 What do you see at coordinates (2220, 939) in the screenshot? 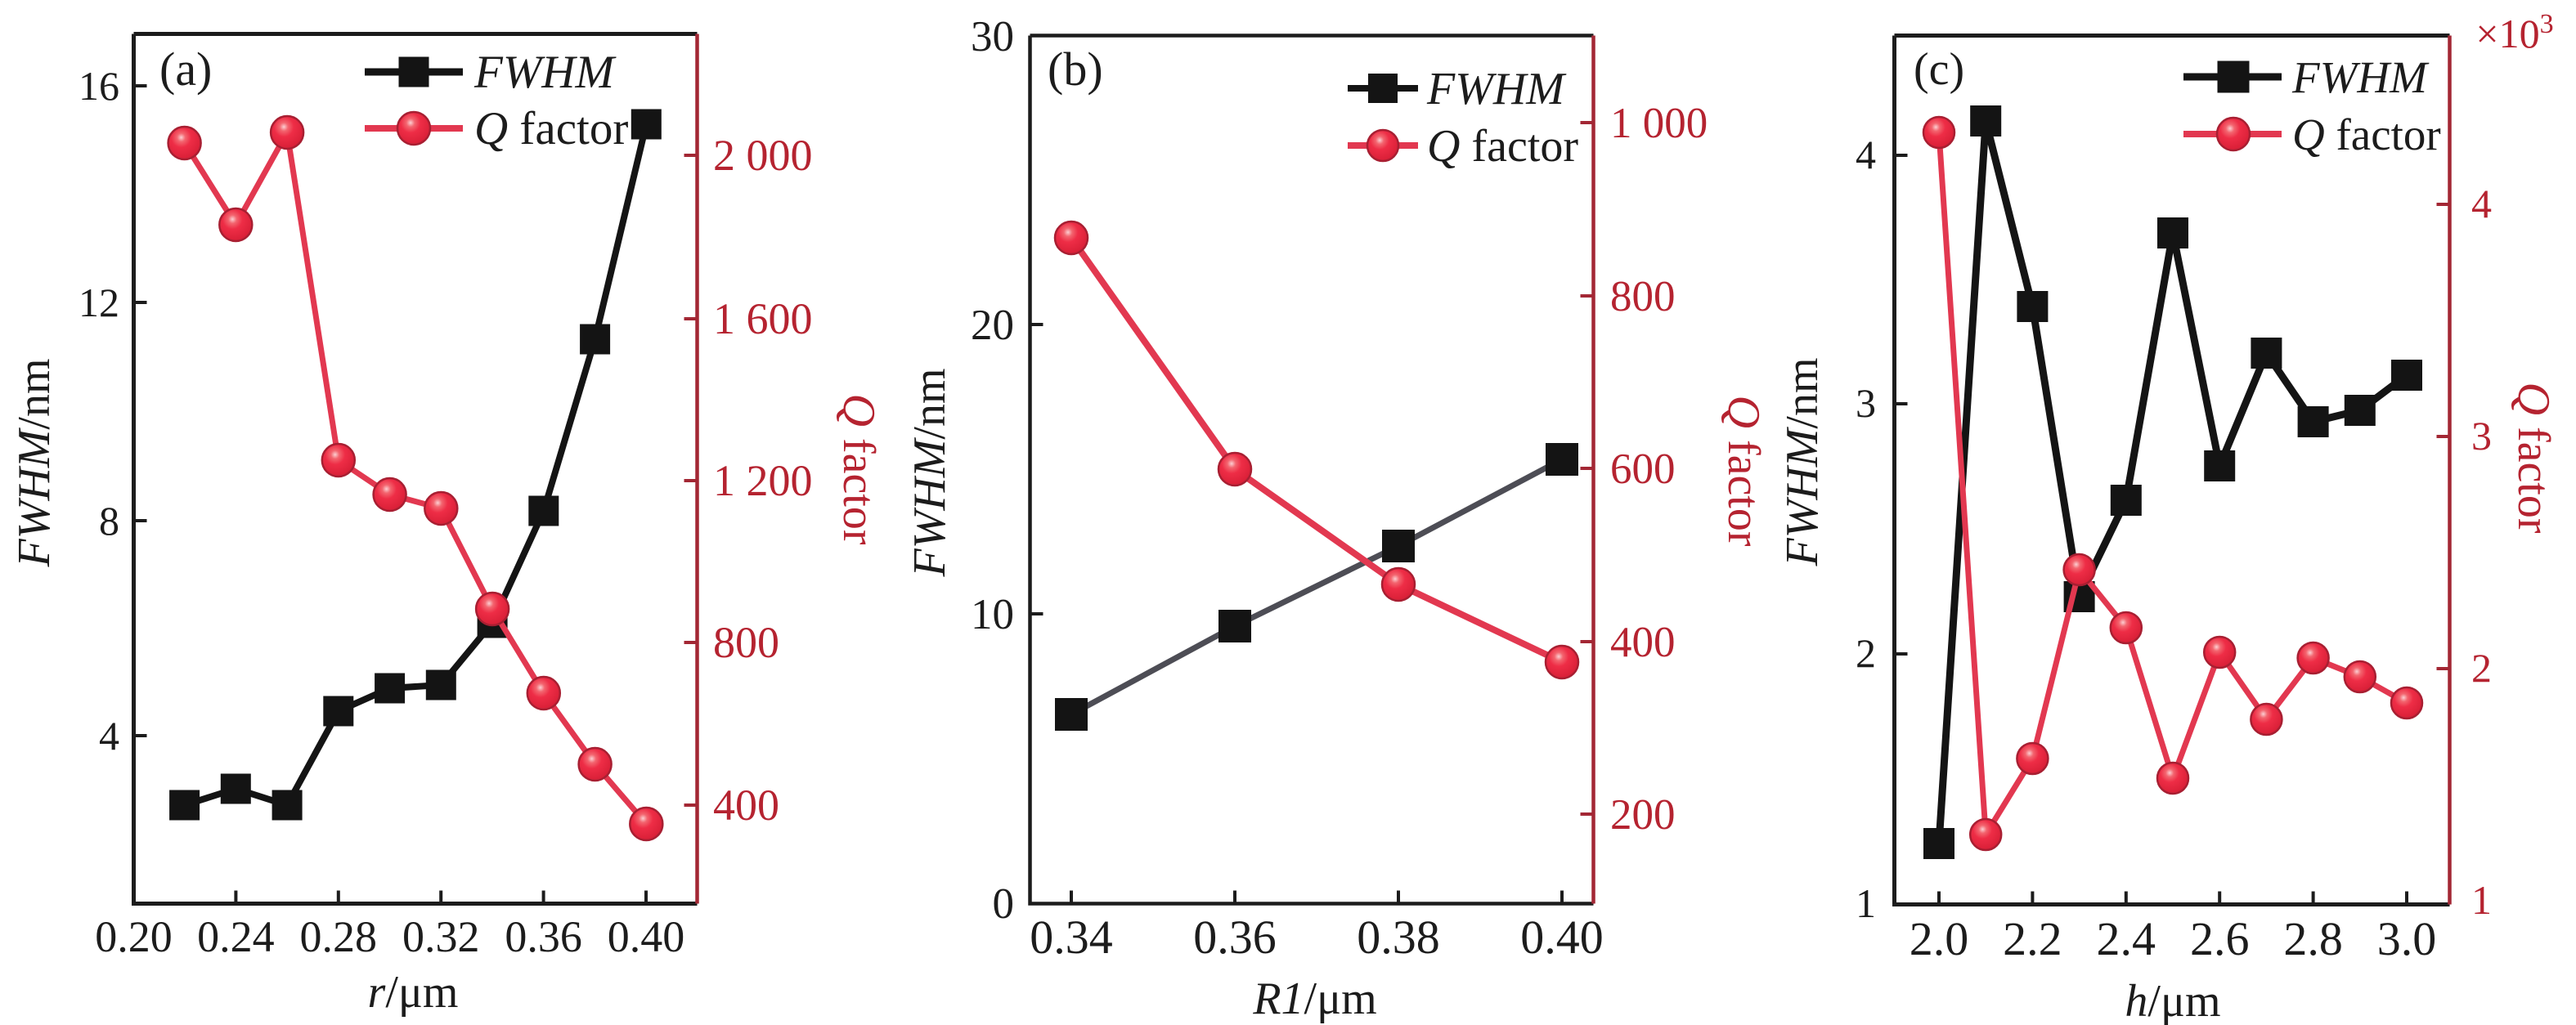
I see `svg-text: 2.6` at bounding box center [2220, 939].